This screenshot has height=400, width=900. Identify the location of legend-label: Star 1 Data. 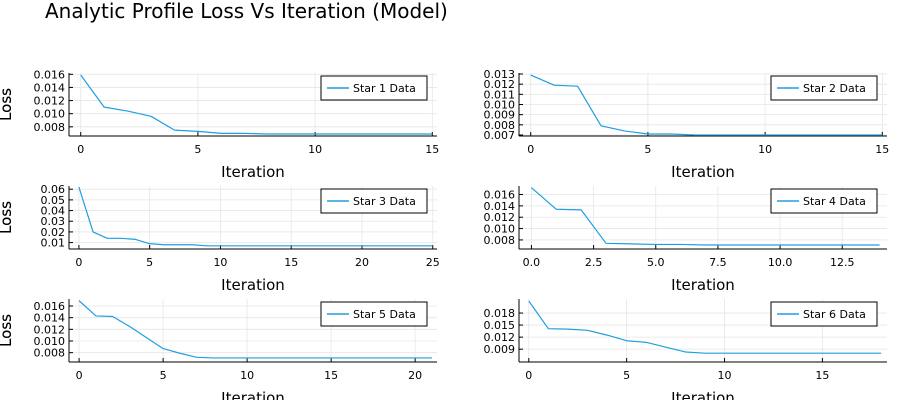
(384, 88).